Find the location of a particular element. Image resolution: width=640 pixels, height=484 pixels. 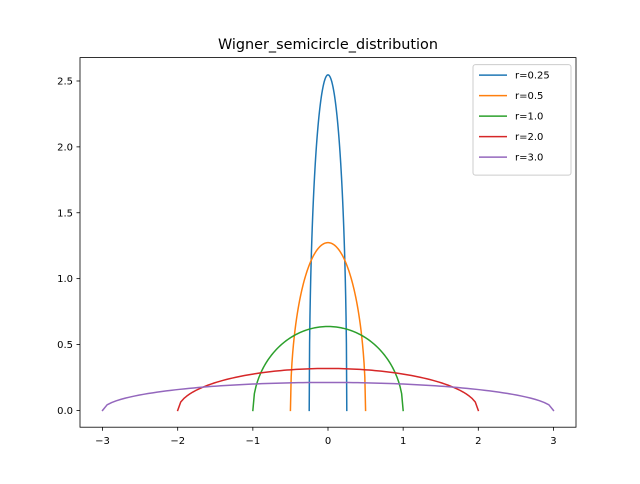

legend-label: r=2.0 is located at coordinates (529, 137).